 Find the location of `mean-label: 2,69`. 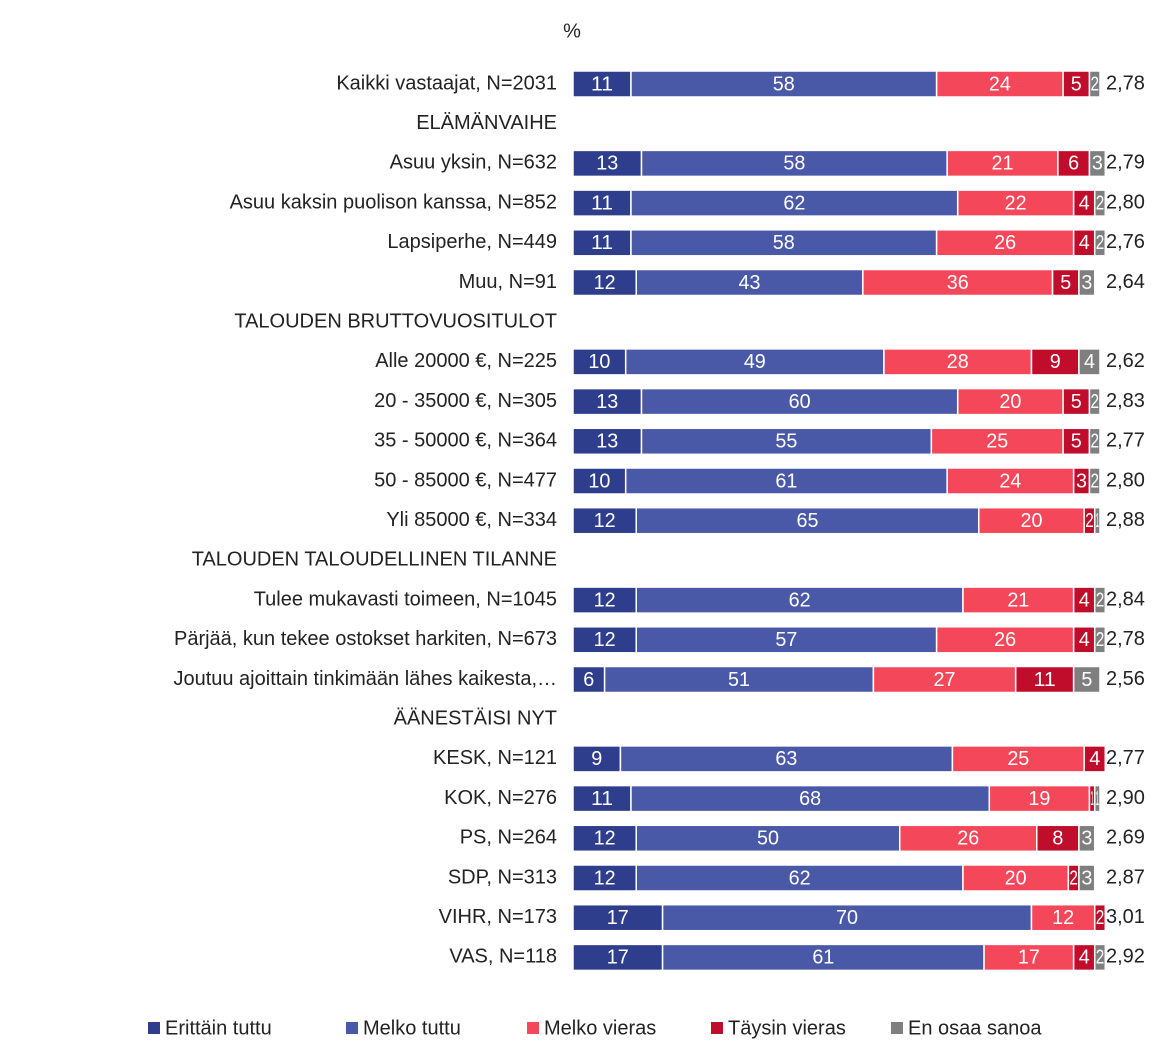

mean-label: 2,69 is located at coordinates (1125, 838).